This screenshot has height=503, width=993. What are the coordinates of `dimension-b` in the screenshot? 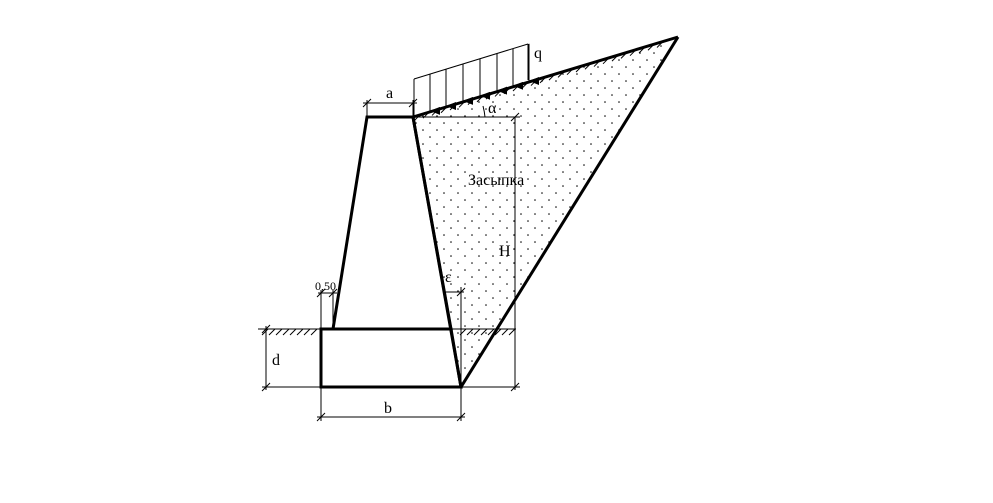 It's located at (391, 404).